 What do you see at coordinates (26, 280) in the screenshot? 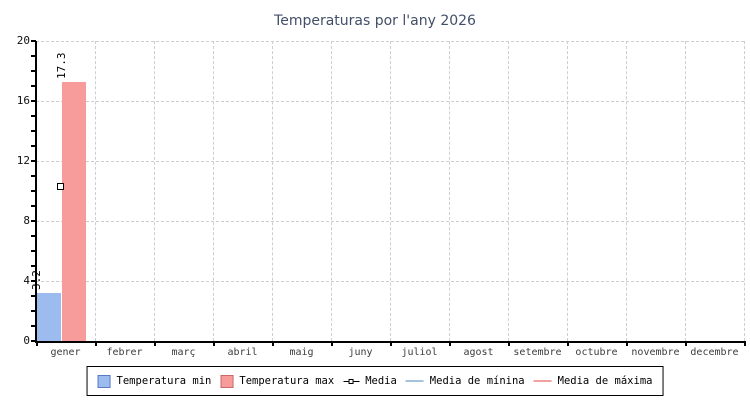
I see `y-axis-label: 4` at bounding box center [26, 280].